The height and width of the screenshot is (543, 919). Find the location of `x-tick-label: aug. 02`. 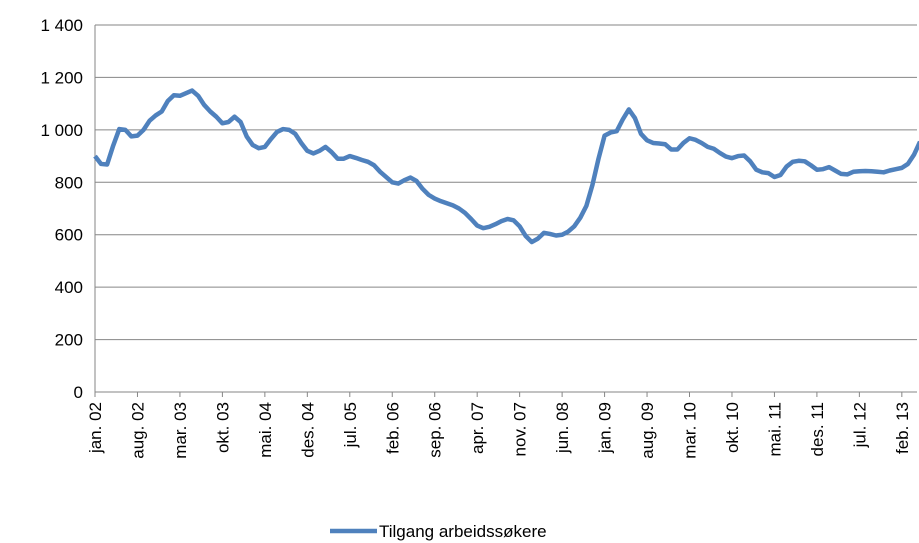

x-tick-label: aug. 02 is located at coordinates (137, 430).